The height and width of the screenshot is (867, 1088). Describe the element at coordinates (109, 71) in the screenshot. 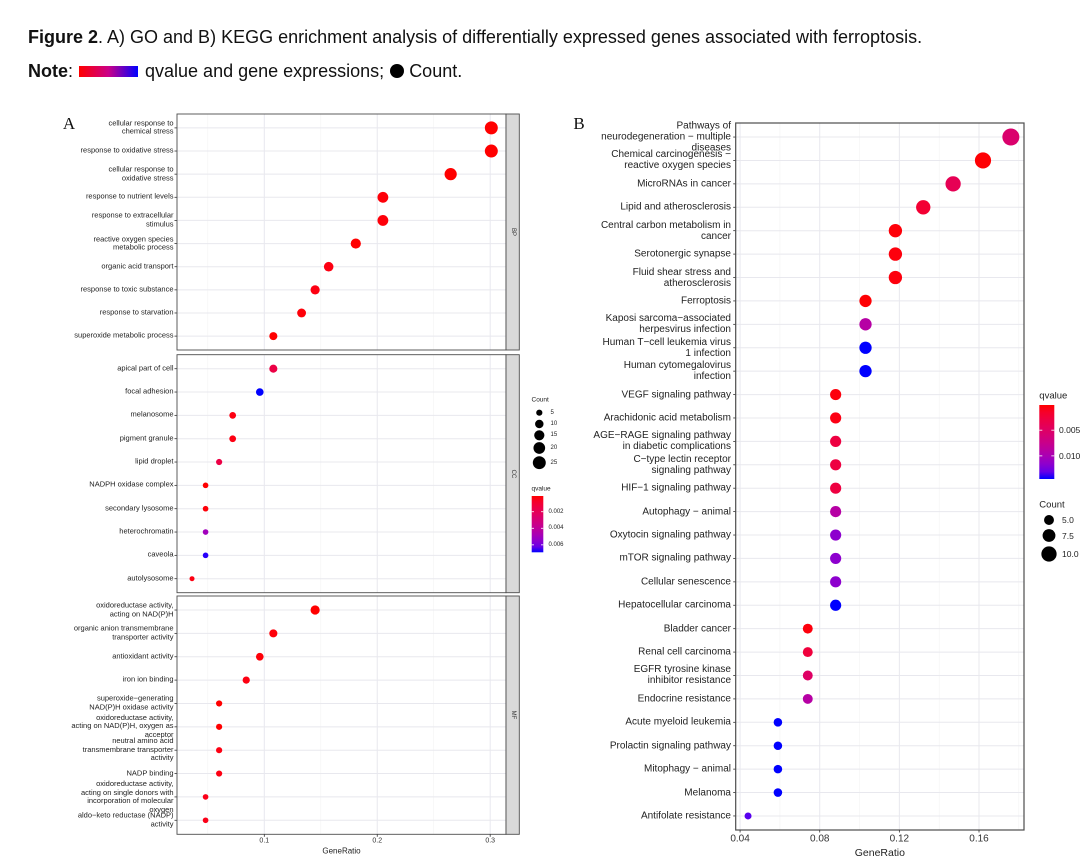

I see `qvalue-gradient-swatch` at that location.